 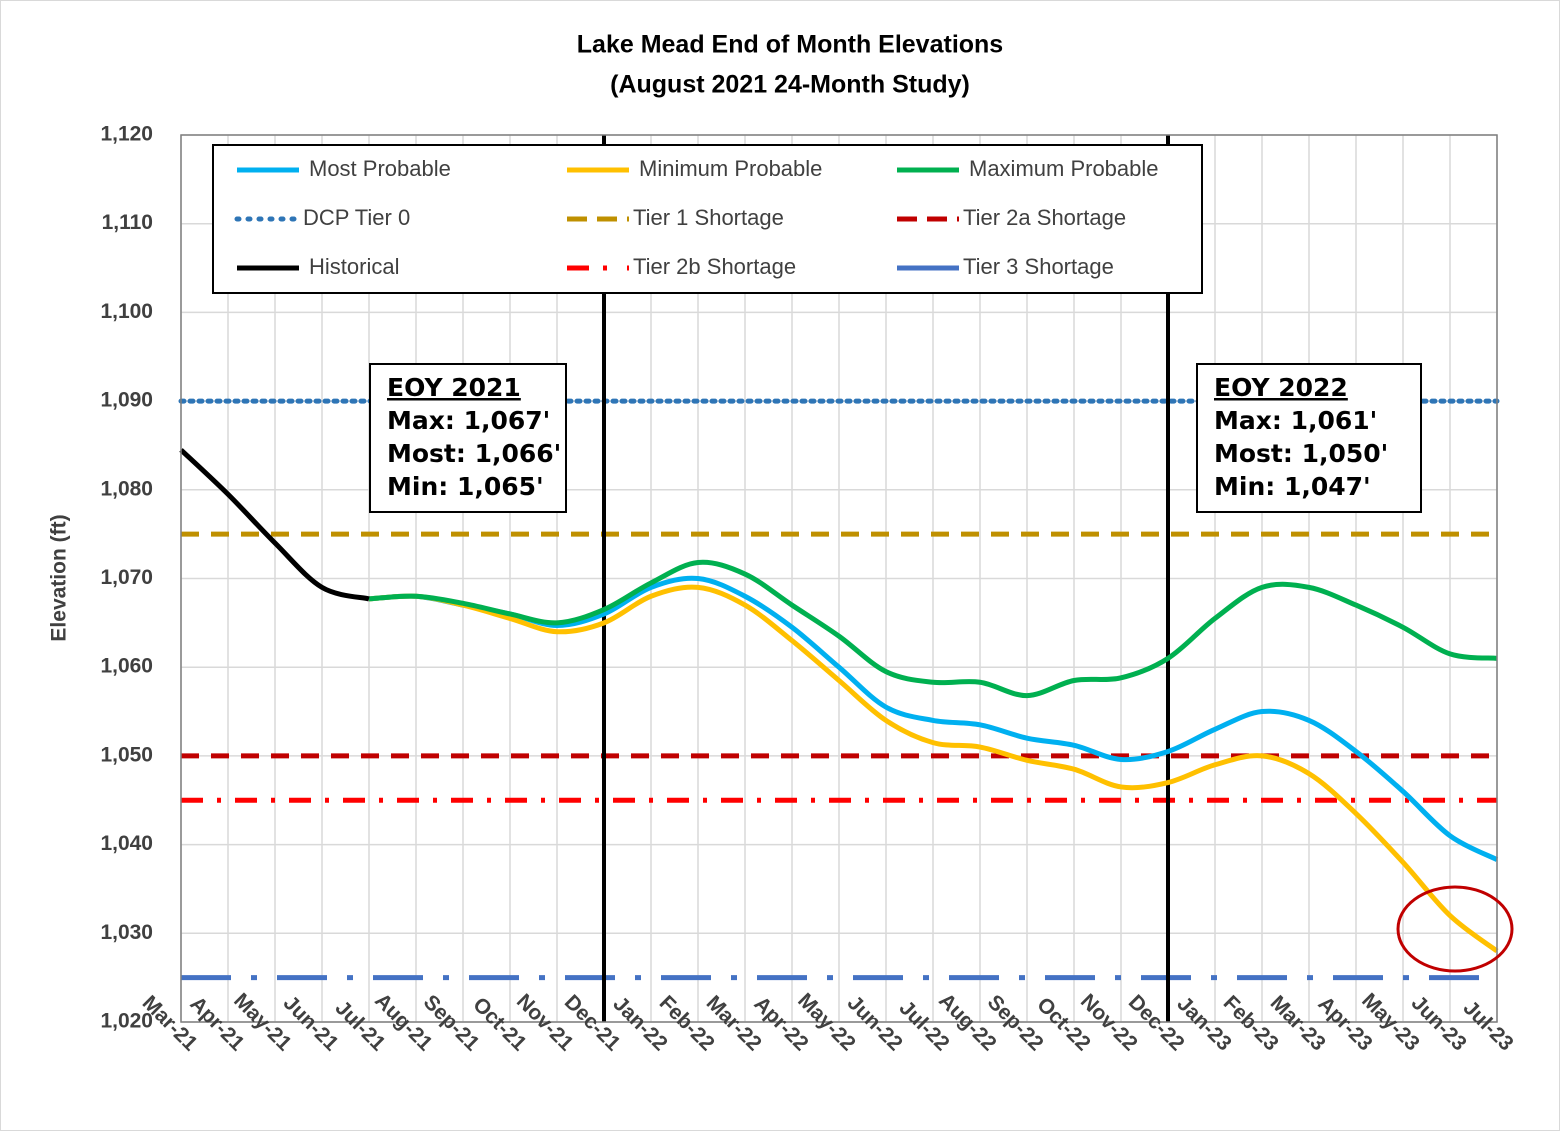 I want to click on y-tick-label: 1,070, so click(x=126, y=577).